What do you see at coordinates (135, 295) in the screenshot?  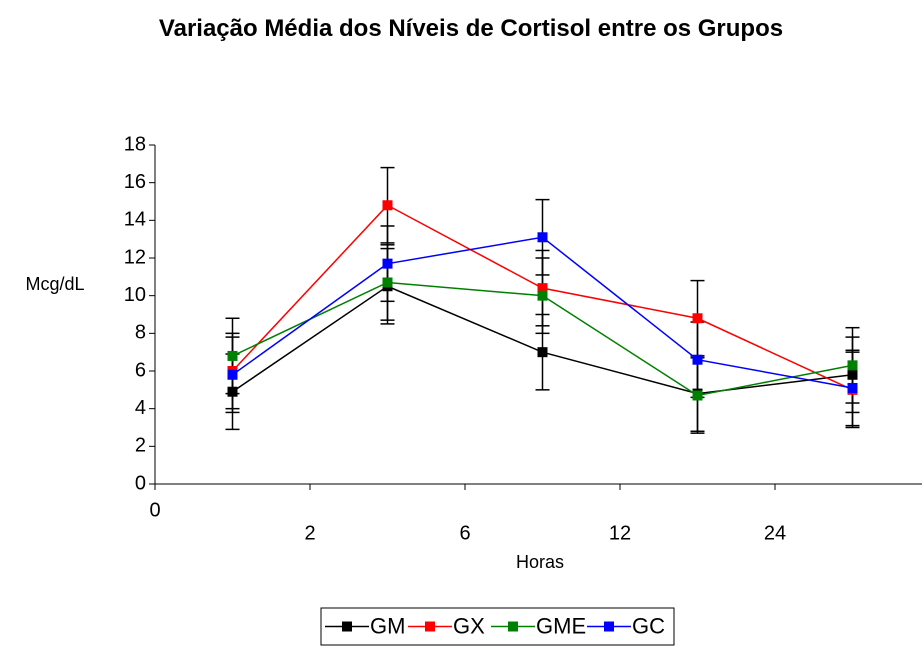 I see `y-tick-label: 10` at bounding box center [135, 295].